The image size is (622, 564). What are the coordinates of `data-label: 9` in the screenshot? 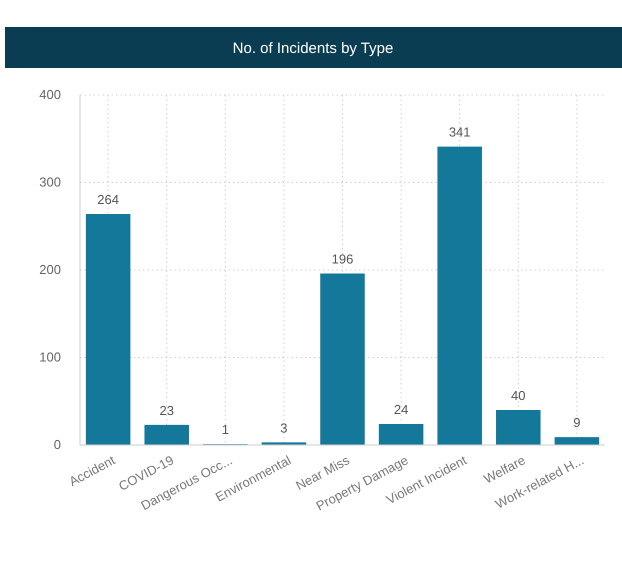 It's located at (576, 422).